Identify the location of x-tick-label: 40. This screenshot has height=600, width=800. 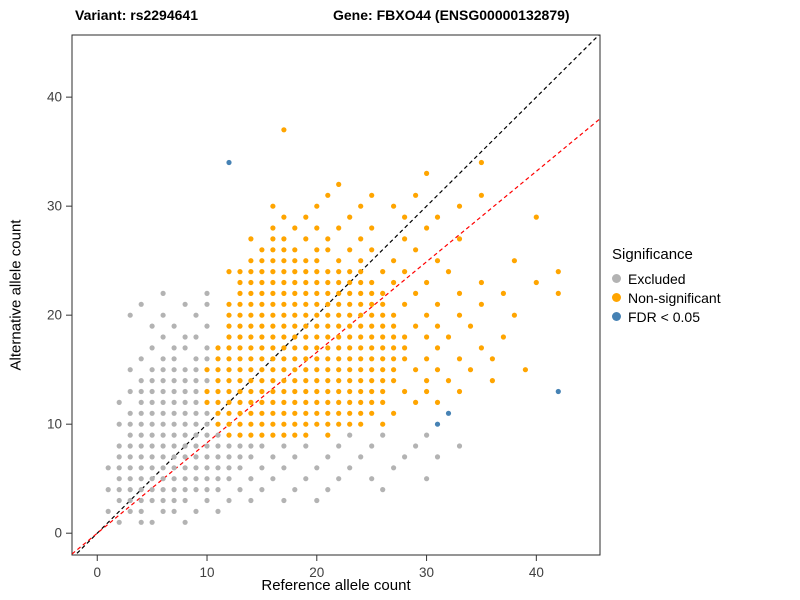
(536, 572).